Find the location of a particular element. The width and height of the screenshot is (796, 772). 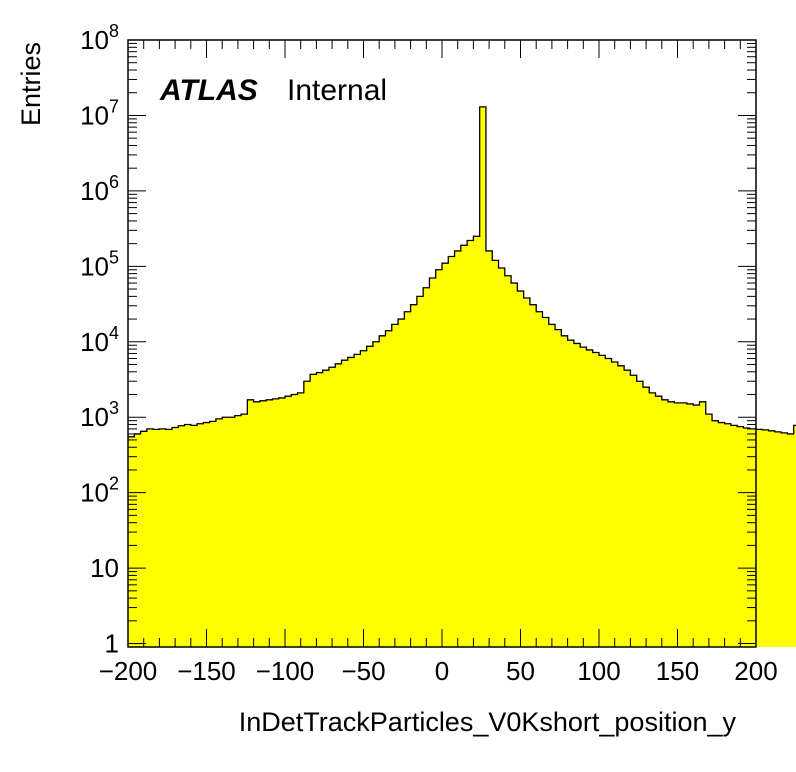

x-tick-labels: −200 −150 −100 −50 0 50 100 150 200 is located at coordinates (438, 671).